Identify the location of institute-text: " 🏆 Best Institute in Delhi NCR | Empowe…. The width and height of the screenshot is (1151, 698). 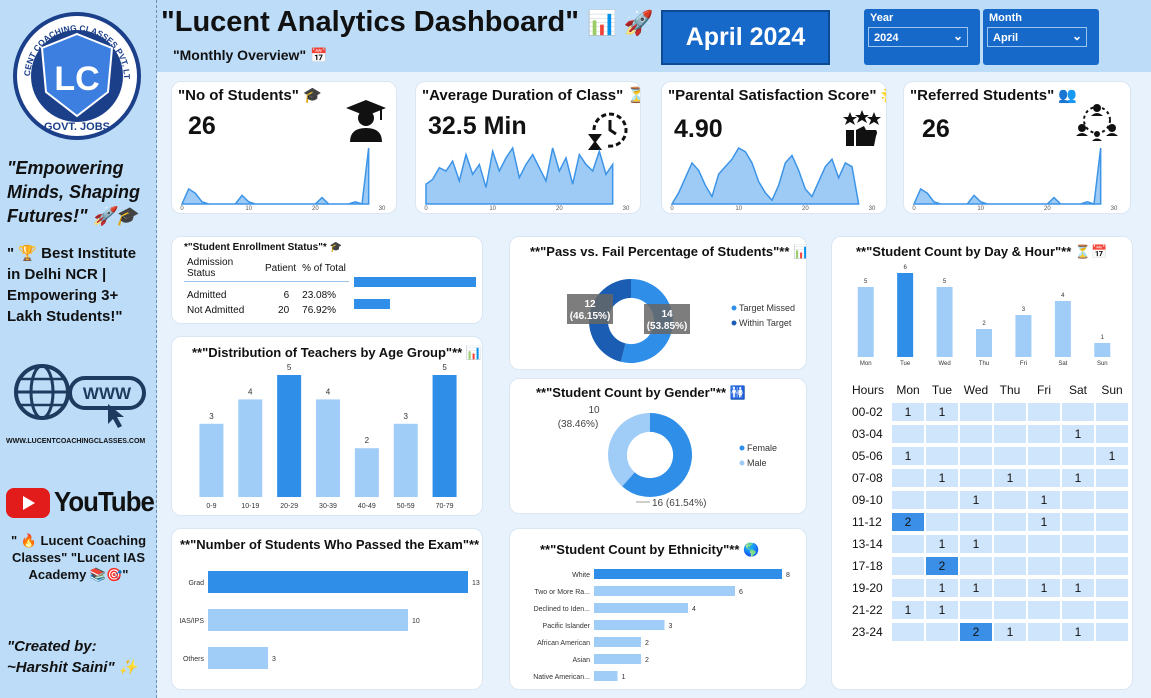
(72, 285).